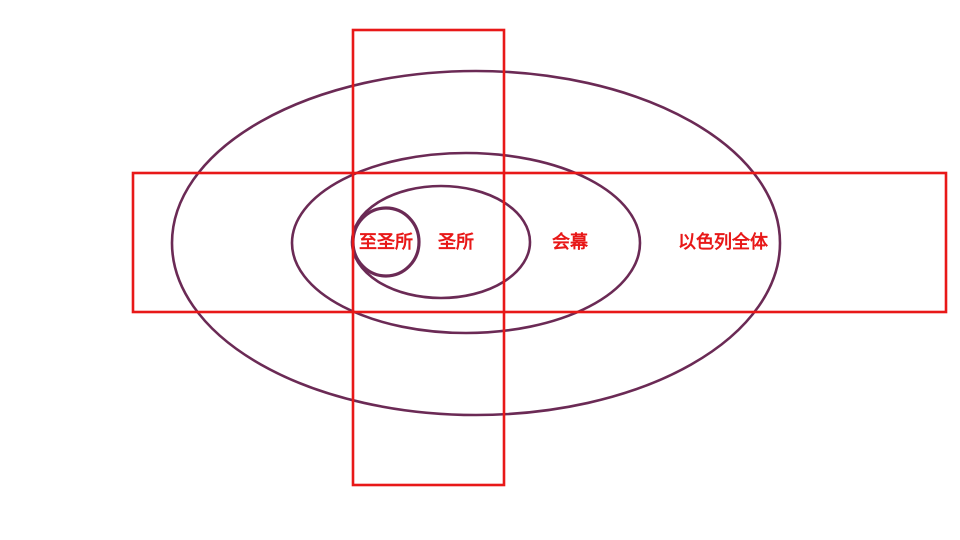 This screenshot has height=540, width=960. What do you see at coordinates (386, 242) in the screenshot?
I see `label-most-holy-place: 至圣所` at bounding box center [386, 242].